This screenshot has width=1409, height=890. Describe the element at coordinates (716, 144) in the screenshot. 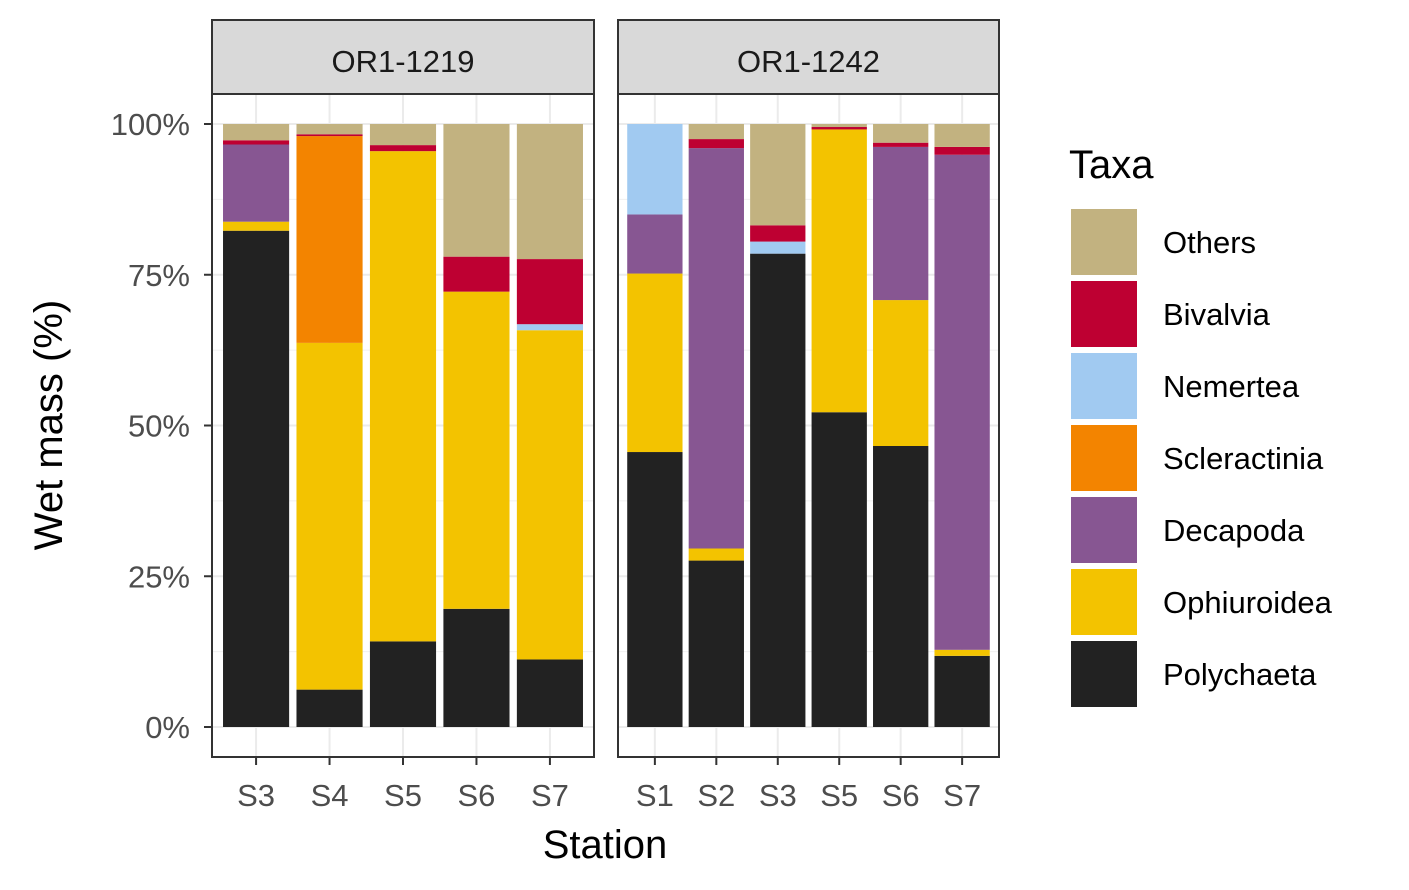

I see `bar-segment-bivalvia-s2` at that location.